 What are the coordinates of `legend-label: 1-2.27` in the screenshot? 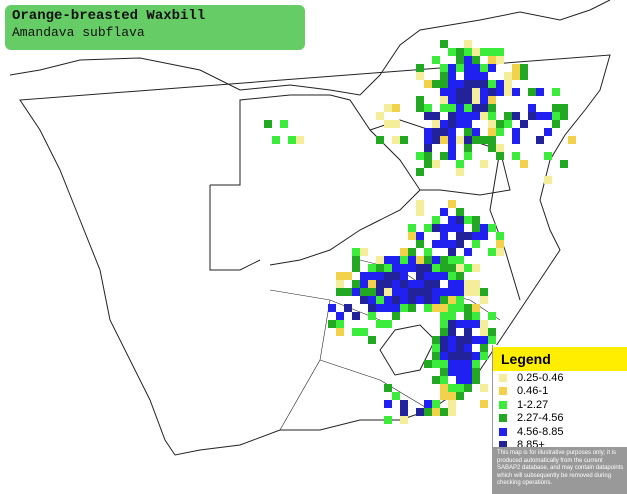 It's located at (533, 404).